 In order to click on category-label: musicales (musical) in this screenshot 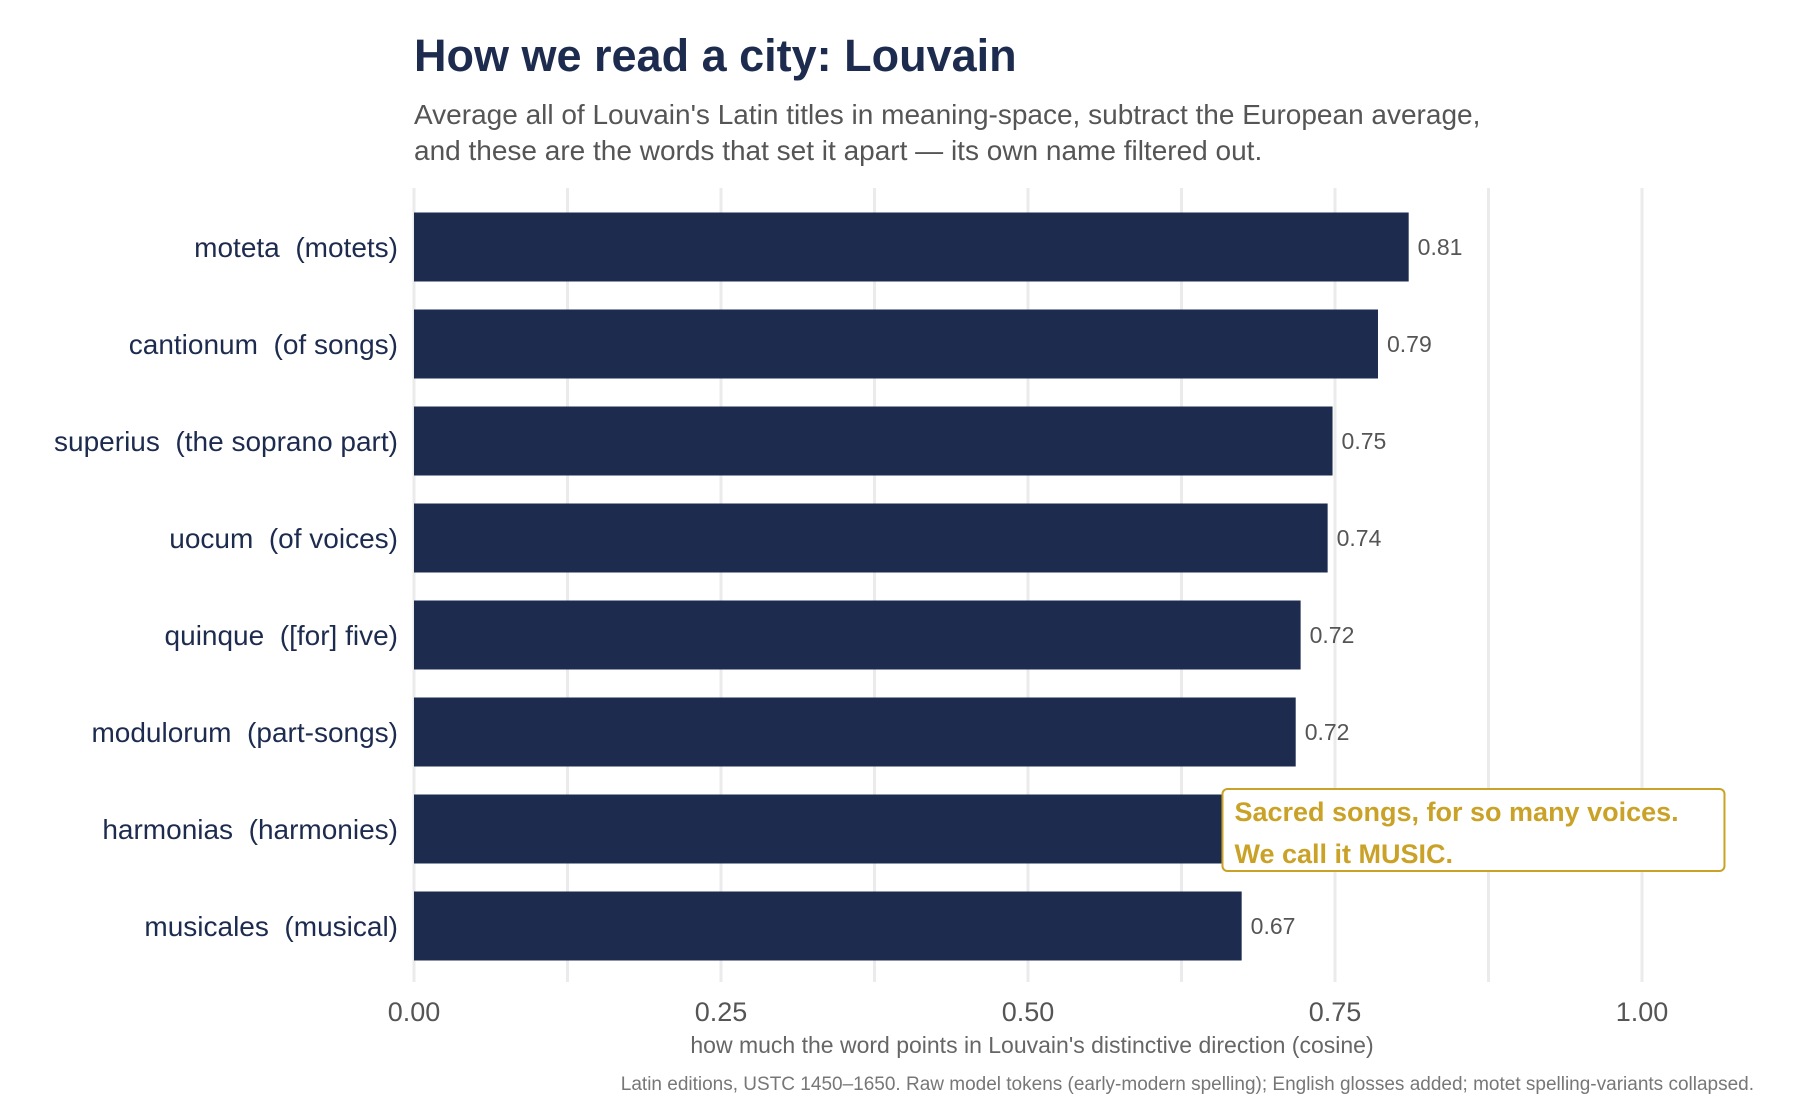, I will do `click(271, 926)`.